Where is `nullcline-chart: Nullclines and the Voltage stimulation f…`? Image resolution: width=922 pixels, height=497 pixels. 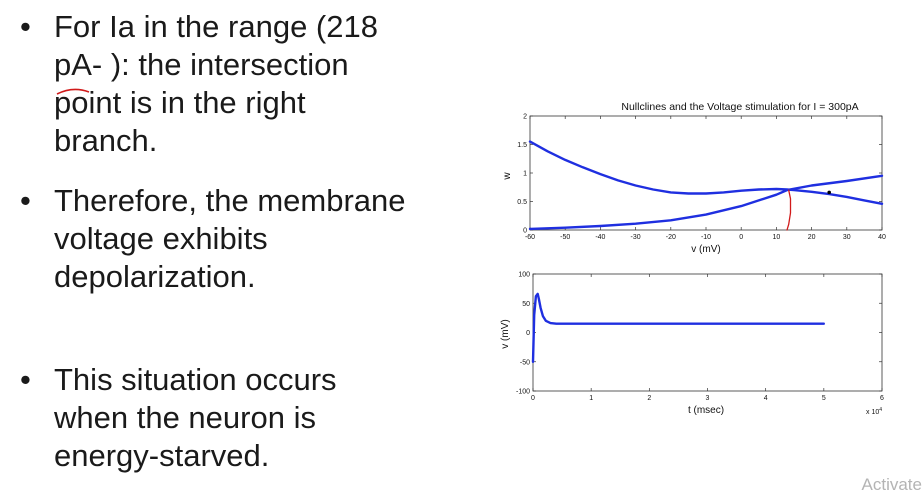
nullcline-chart: Nullclines and the Voltage stimulation f… is located at coordinates (694, 178).